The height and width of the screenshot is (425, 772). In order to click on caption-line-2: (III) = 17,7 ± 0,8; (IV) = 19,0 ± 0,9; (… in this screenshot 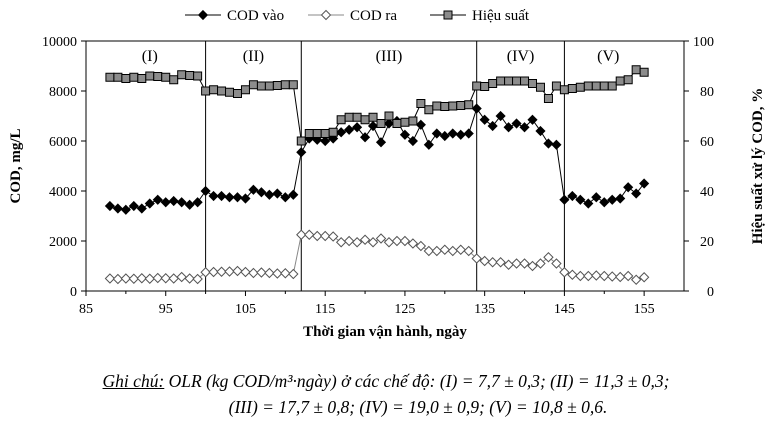, I will do `click(418, 407)`.